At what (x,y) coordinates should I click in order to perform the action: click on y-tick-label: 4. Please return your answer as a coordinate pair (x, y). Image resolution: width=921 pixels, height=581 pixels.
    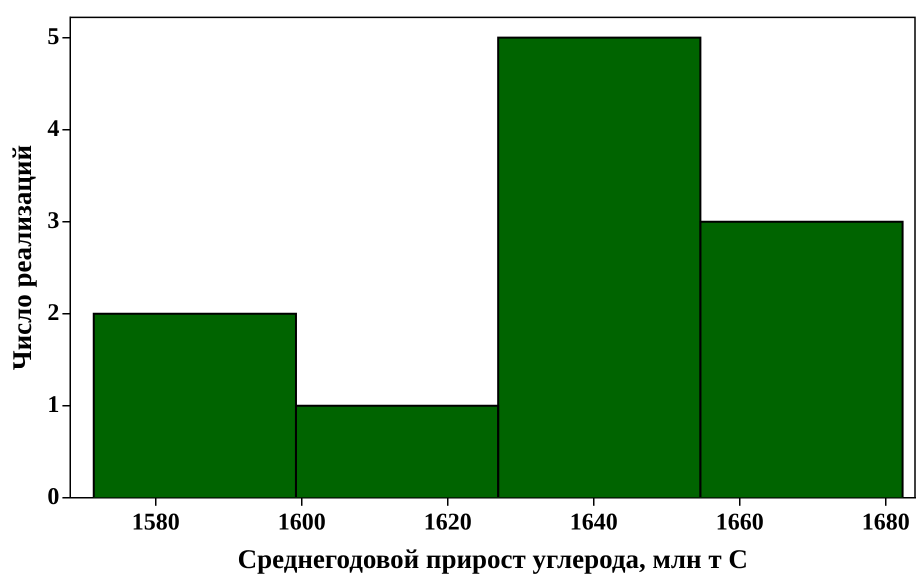
    Looking at the image, I should click on (53, 129).